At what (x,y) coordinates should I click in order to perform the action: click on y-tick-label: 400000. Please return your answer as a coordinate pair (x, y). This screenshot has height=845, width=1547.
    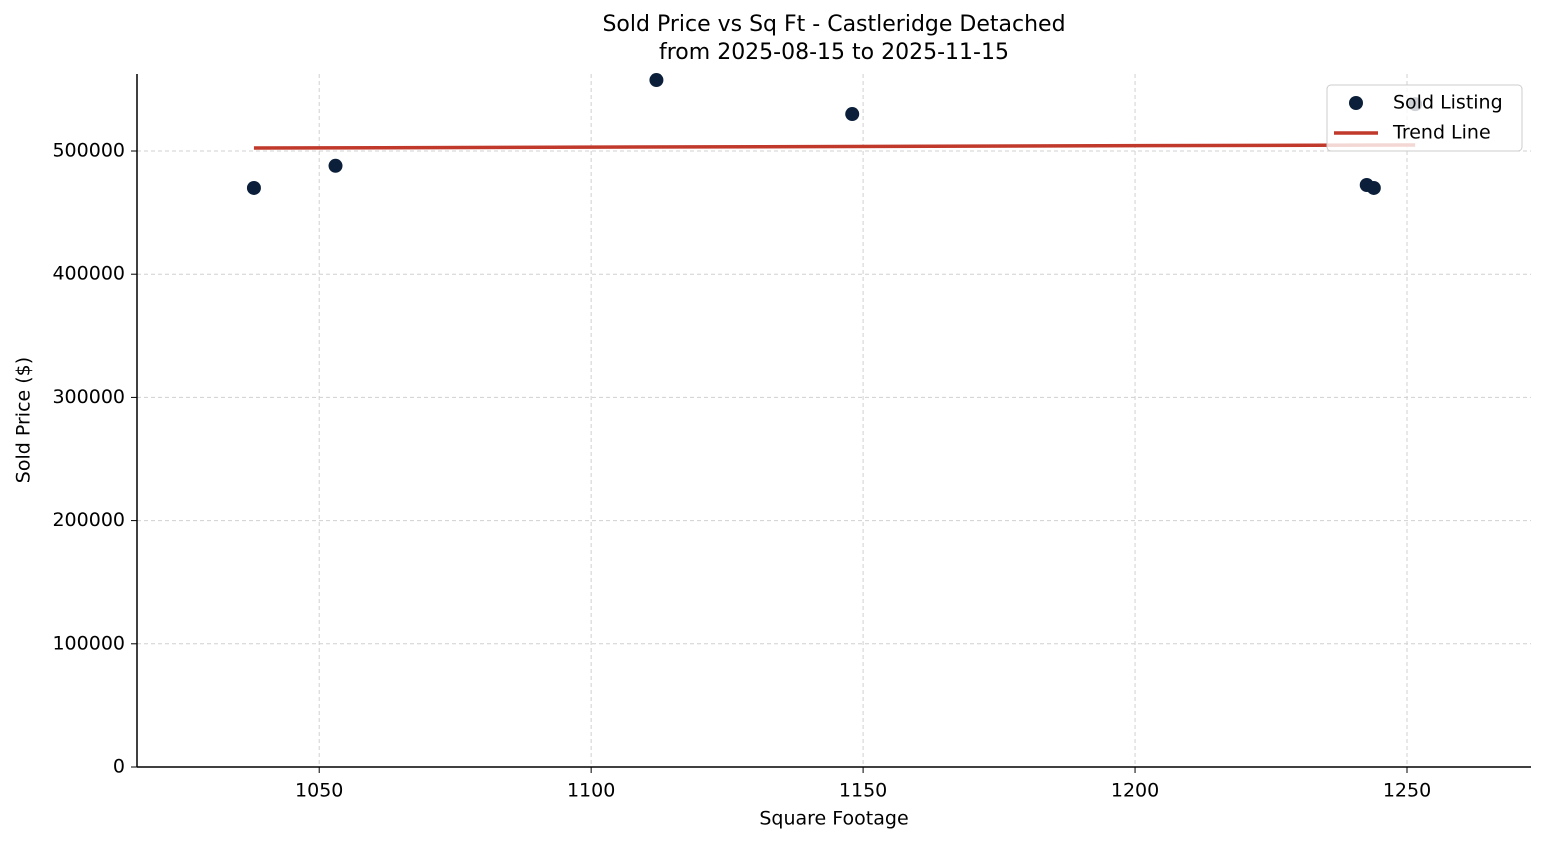
    Looking at the image, I should click on (88, 274).